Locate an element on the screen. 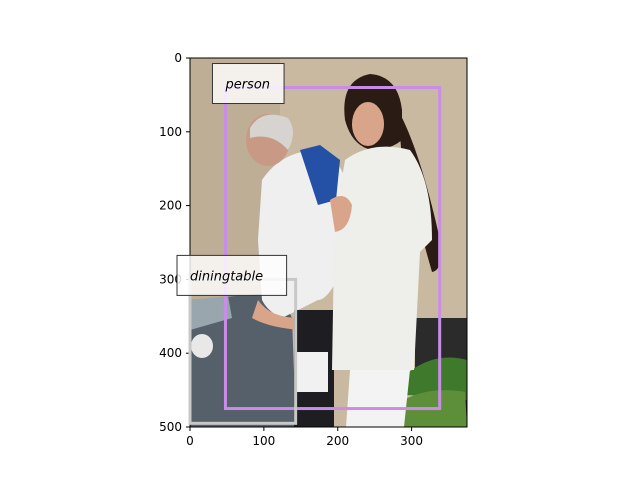 The height and width of the screenshot is (480, 640). y-tick-label: 200 is located at coordinates (170, 206).